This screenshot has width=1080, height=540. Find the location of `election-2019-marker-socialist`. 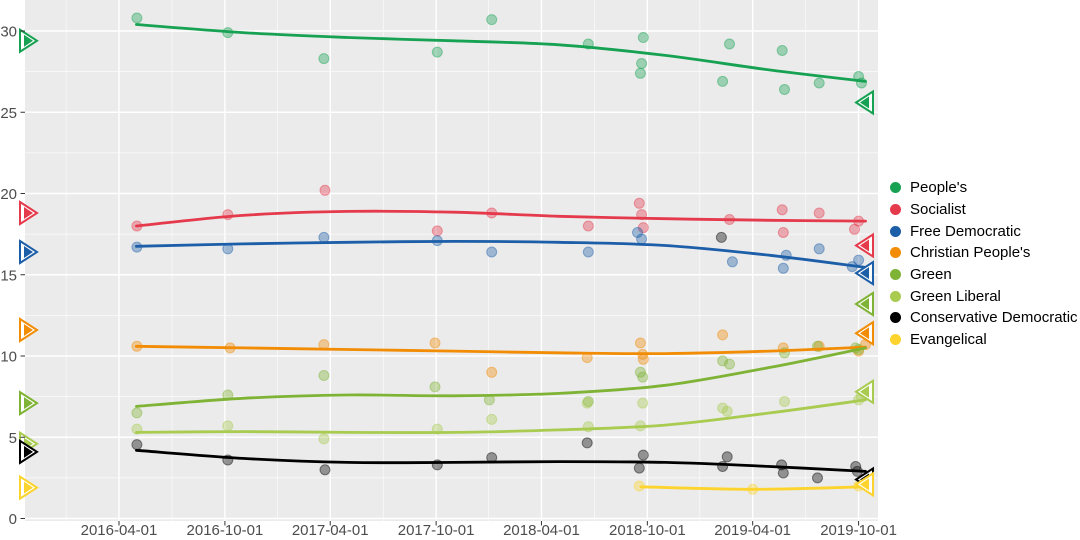

election-2019-marker-socialist is located at coordinates (864, 245).